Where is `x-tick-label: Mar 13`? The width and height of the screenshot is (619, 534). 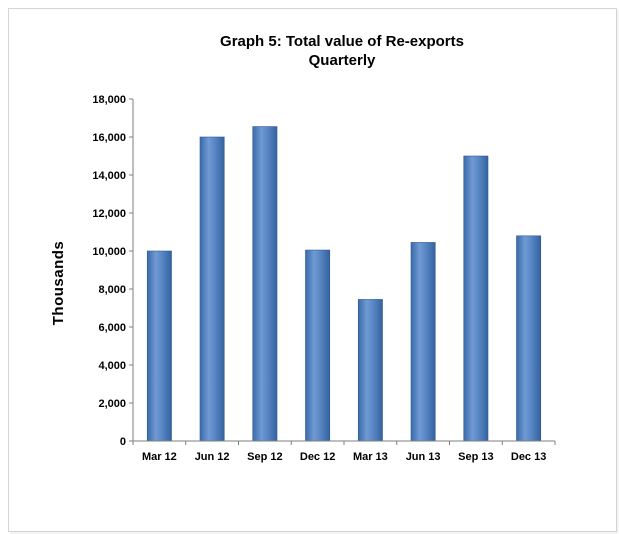
x-tick-label: Mar 13 is located at coordinates (370, 457).